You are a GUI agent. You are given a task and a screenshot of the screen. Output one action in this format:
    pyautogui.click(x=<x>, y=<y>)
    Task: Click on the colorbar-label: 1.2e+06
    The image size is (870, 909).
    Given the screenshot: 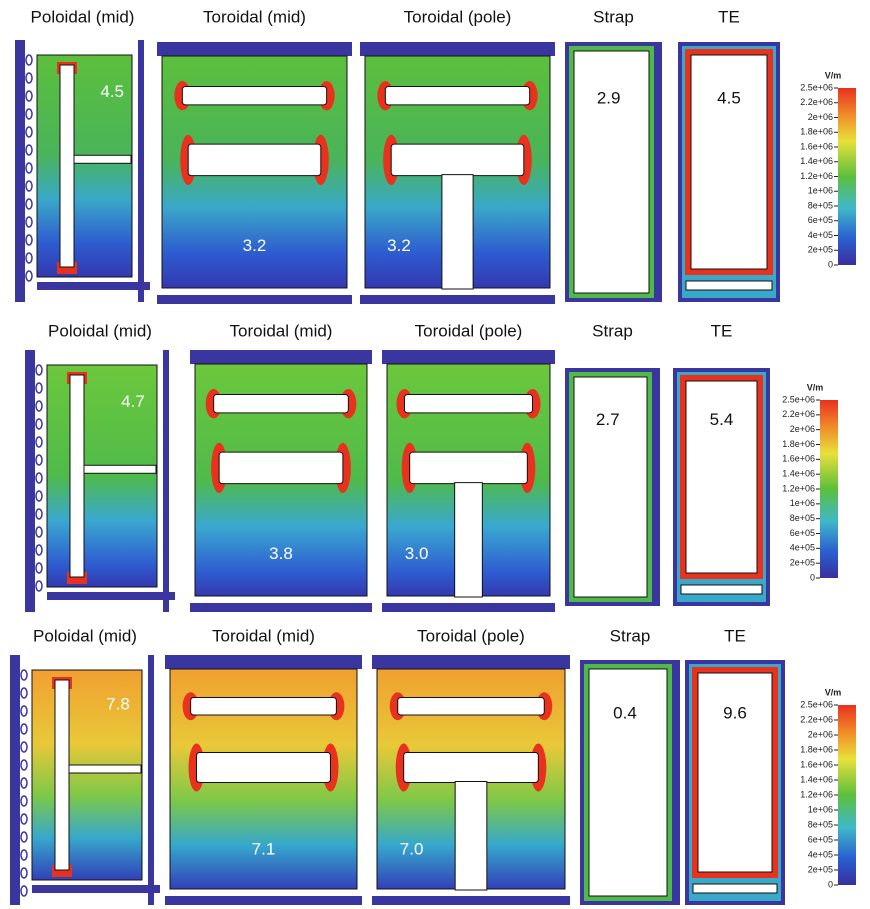 What is the action you would take?
    pyautogui.click(x=816, y=794)
    